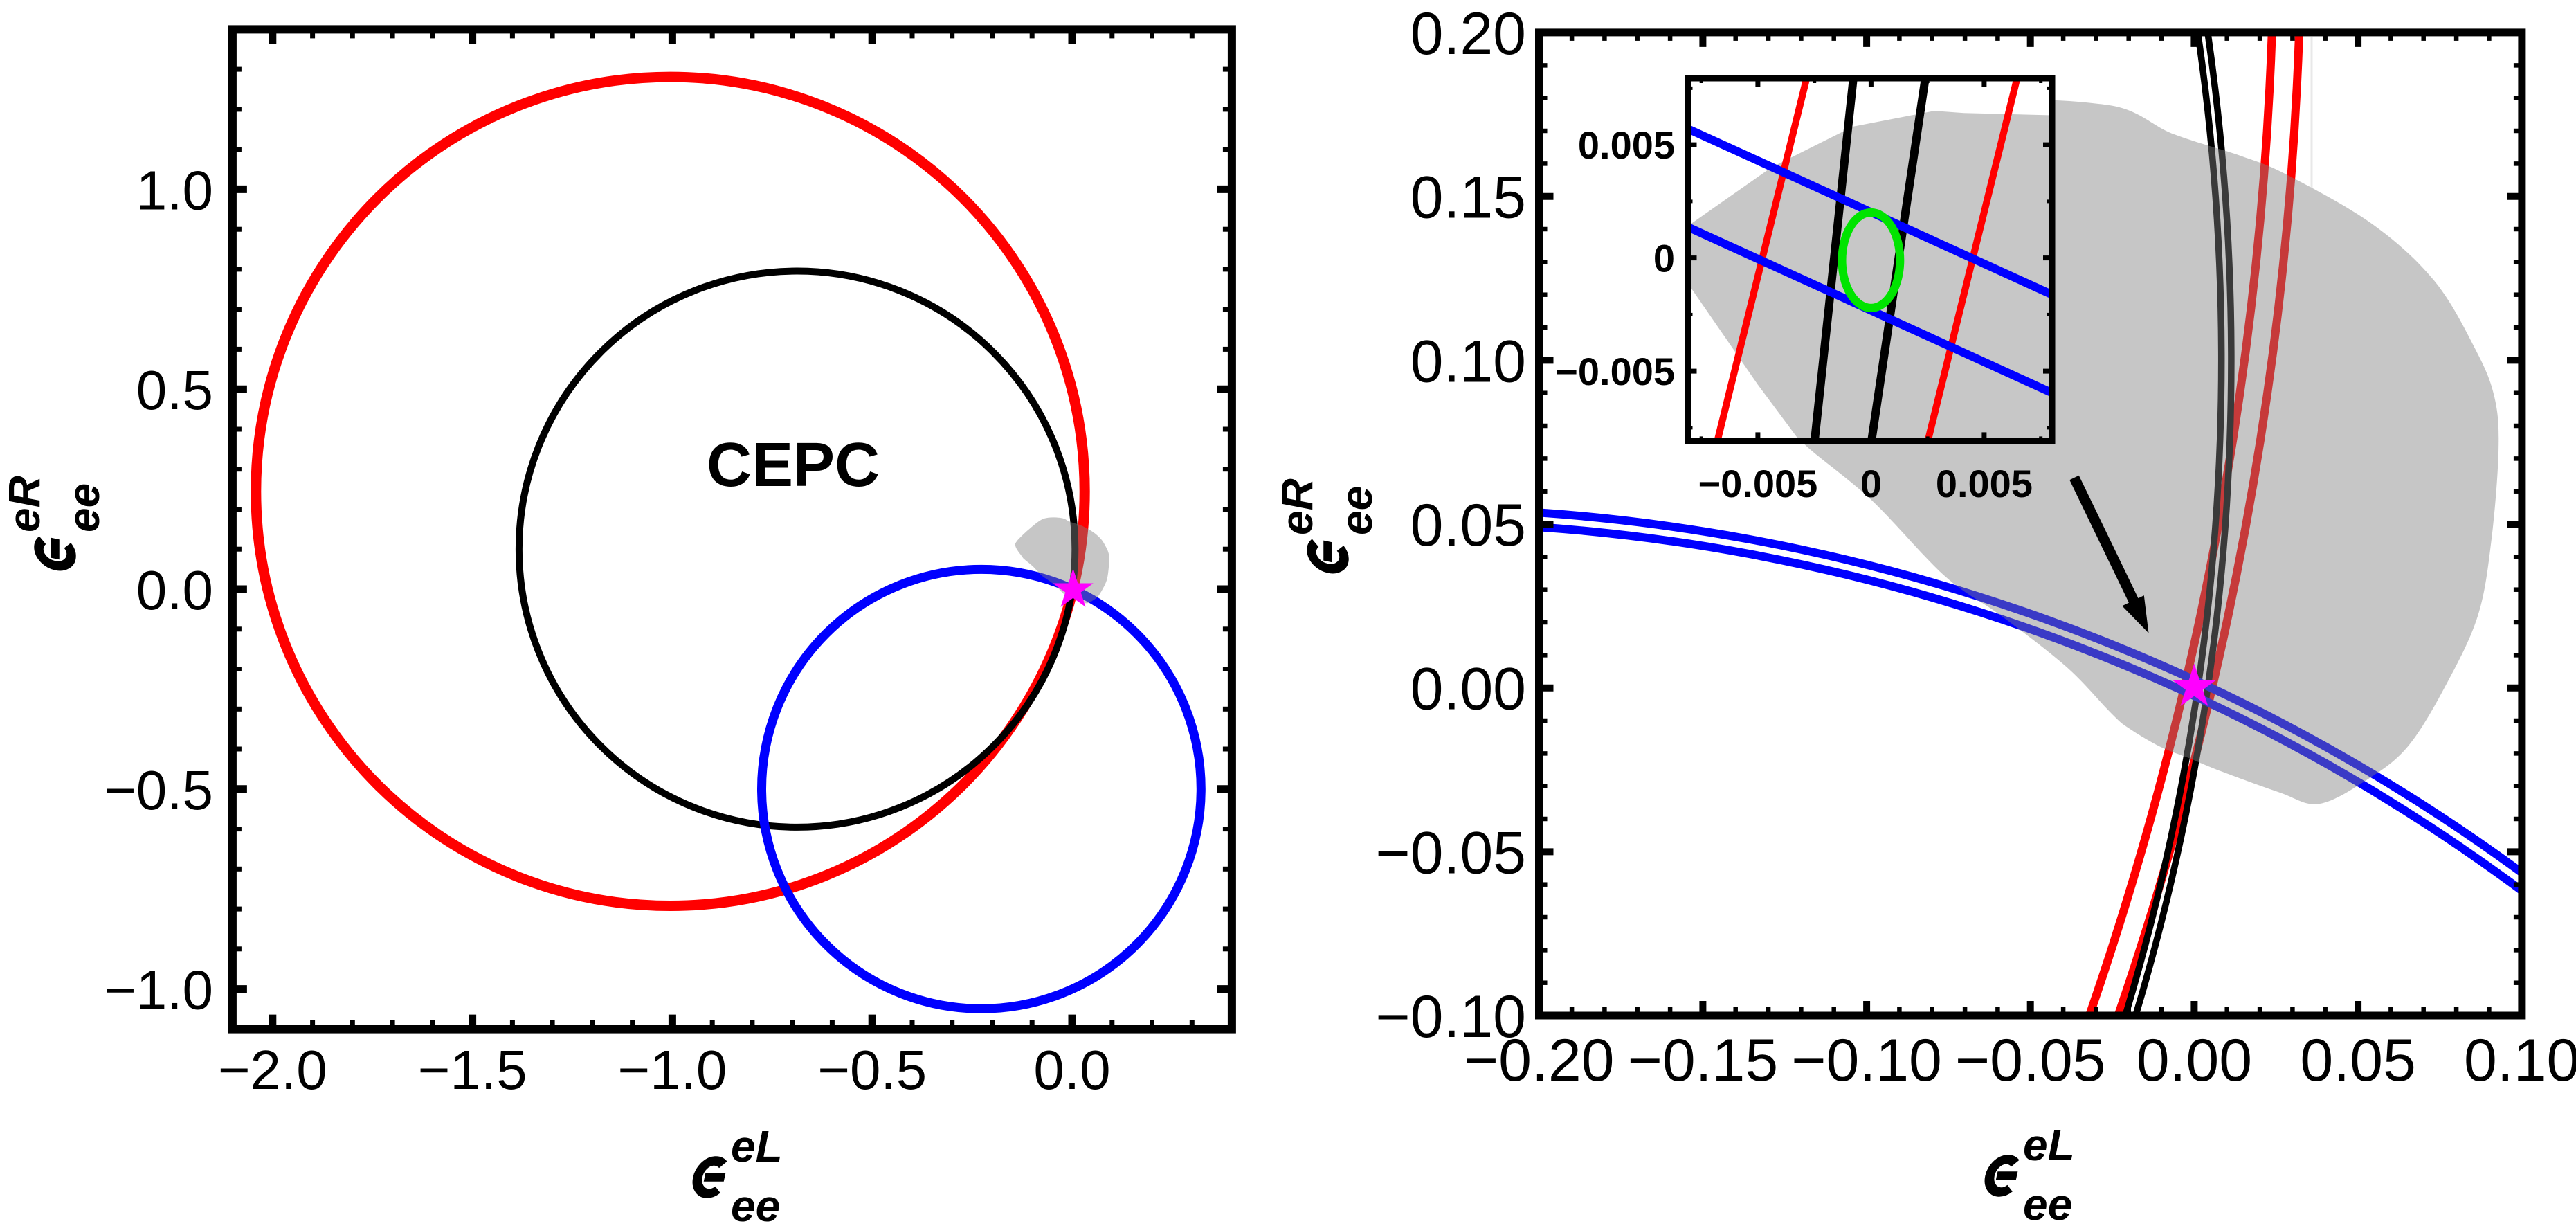 This screenshot has width=2576, height=1226. Describe the element at coordinates (1539, 1060) in the screenshot. I see `svg-text: −0.20` at that location.